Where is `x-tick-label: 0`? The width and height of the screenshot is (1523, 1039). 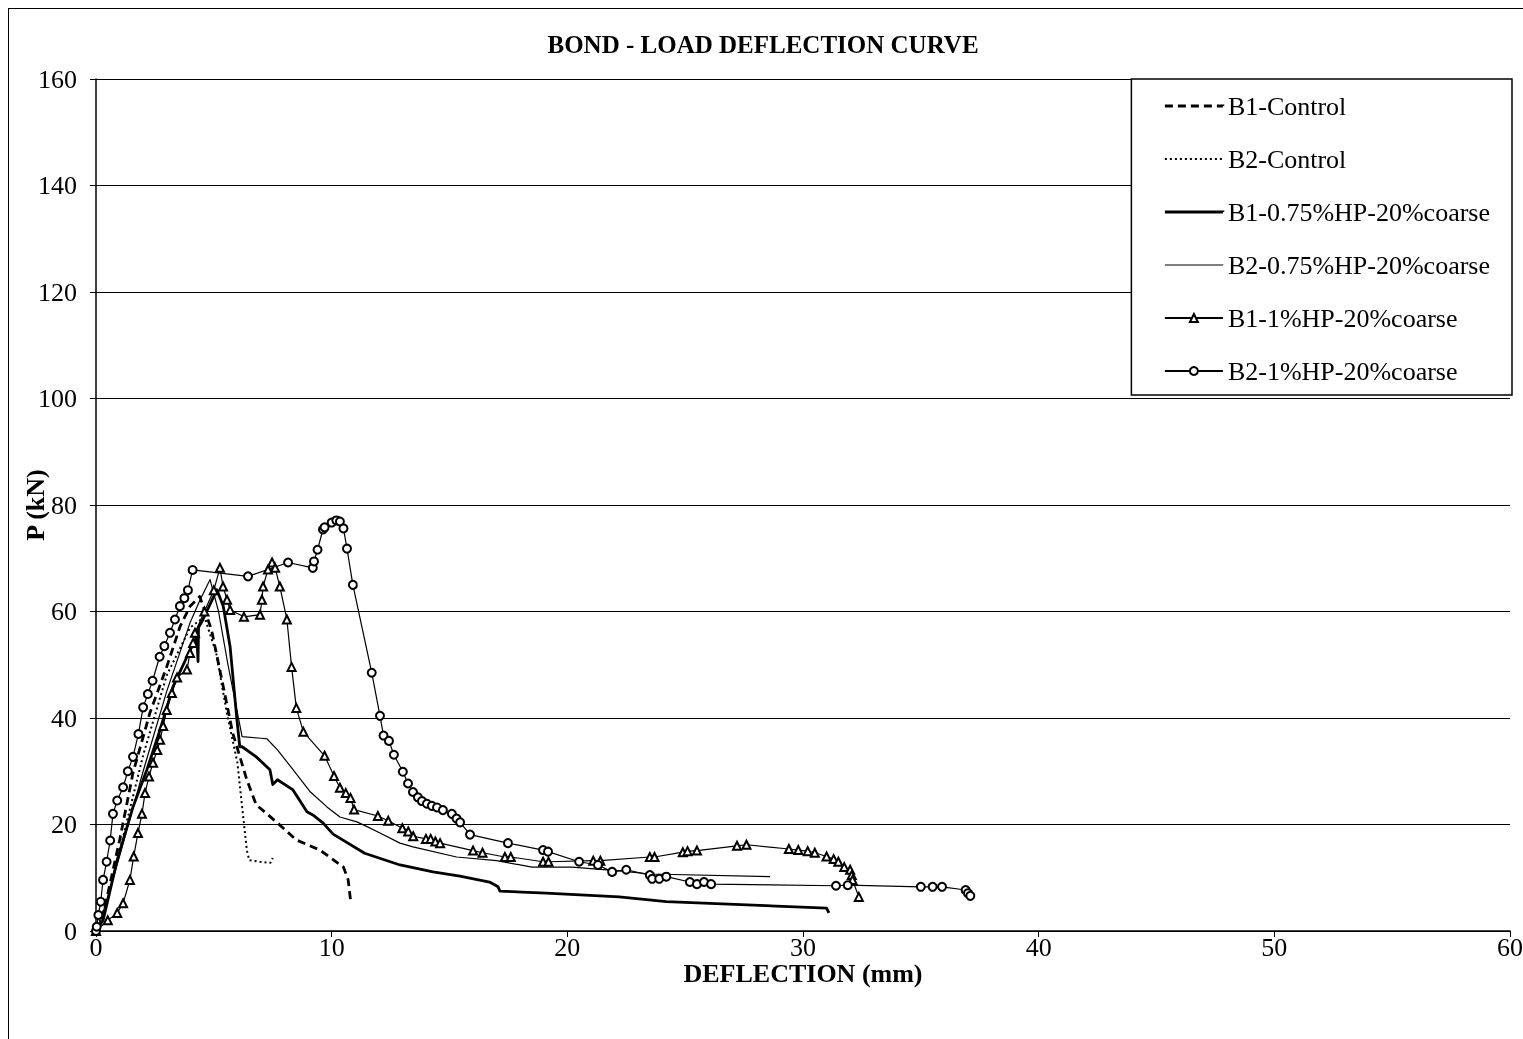 x-tick-label: 0 is located at coordinates (96, 947).